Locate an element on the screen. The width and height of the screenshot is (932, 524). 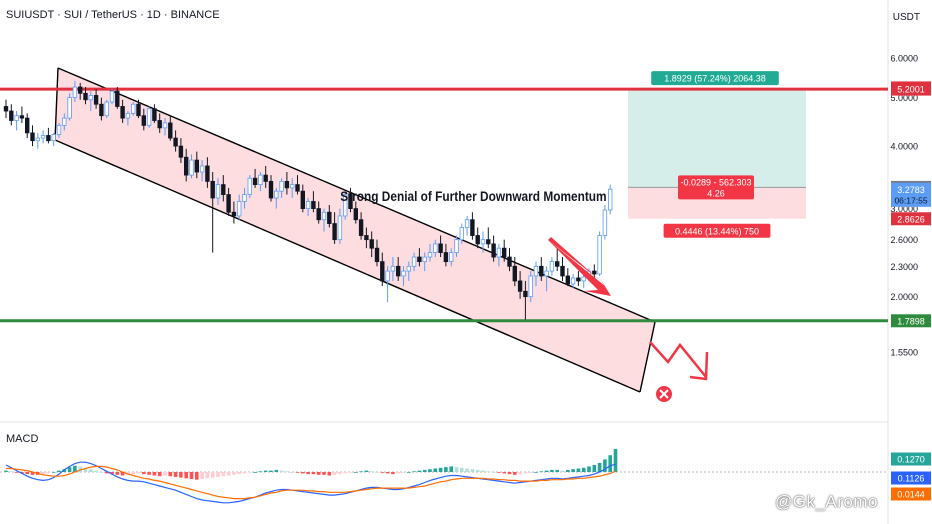
price-tick: 2.3000 is located at coordinates (904, 267).